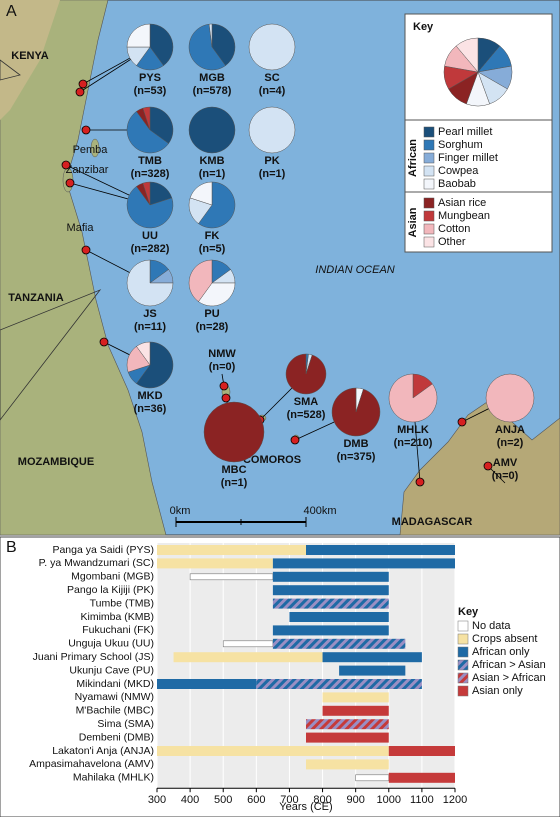 Image resolution: width=560 pixels, height=817 pixels. Describe the element at coordinates (458, 171) in the screenshot. I see `key-label: Cowpea` at that location.